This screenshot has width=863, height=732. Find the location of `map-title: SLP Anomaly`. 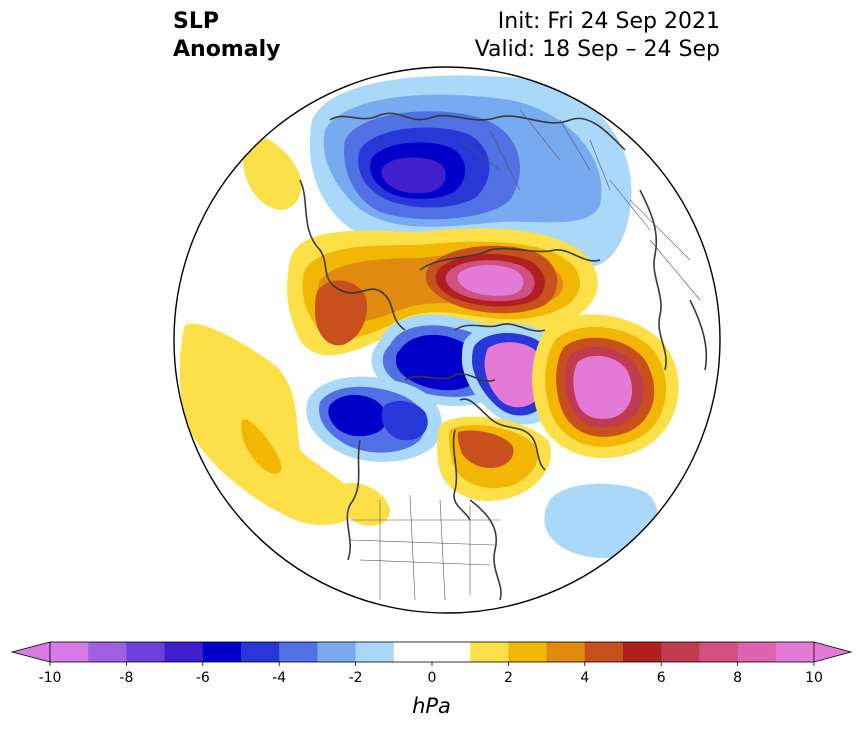

map-title: SLP Anomaly is located at coordinates (226, 36).